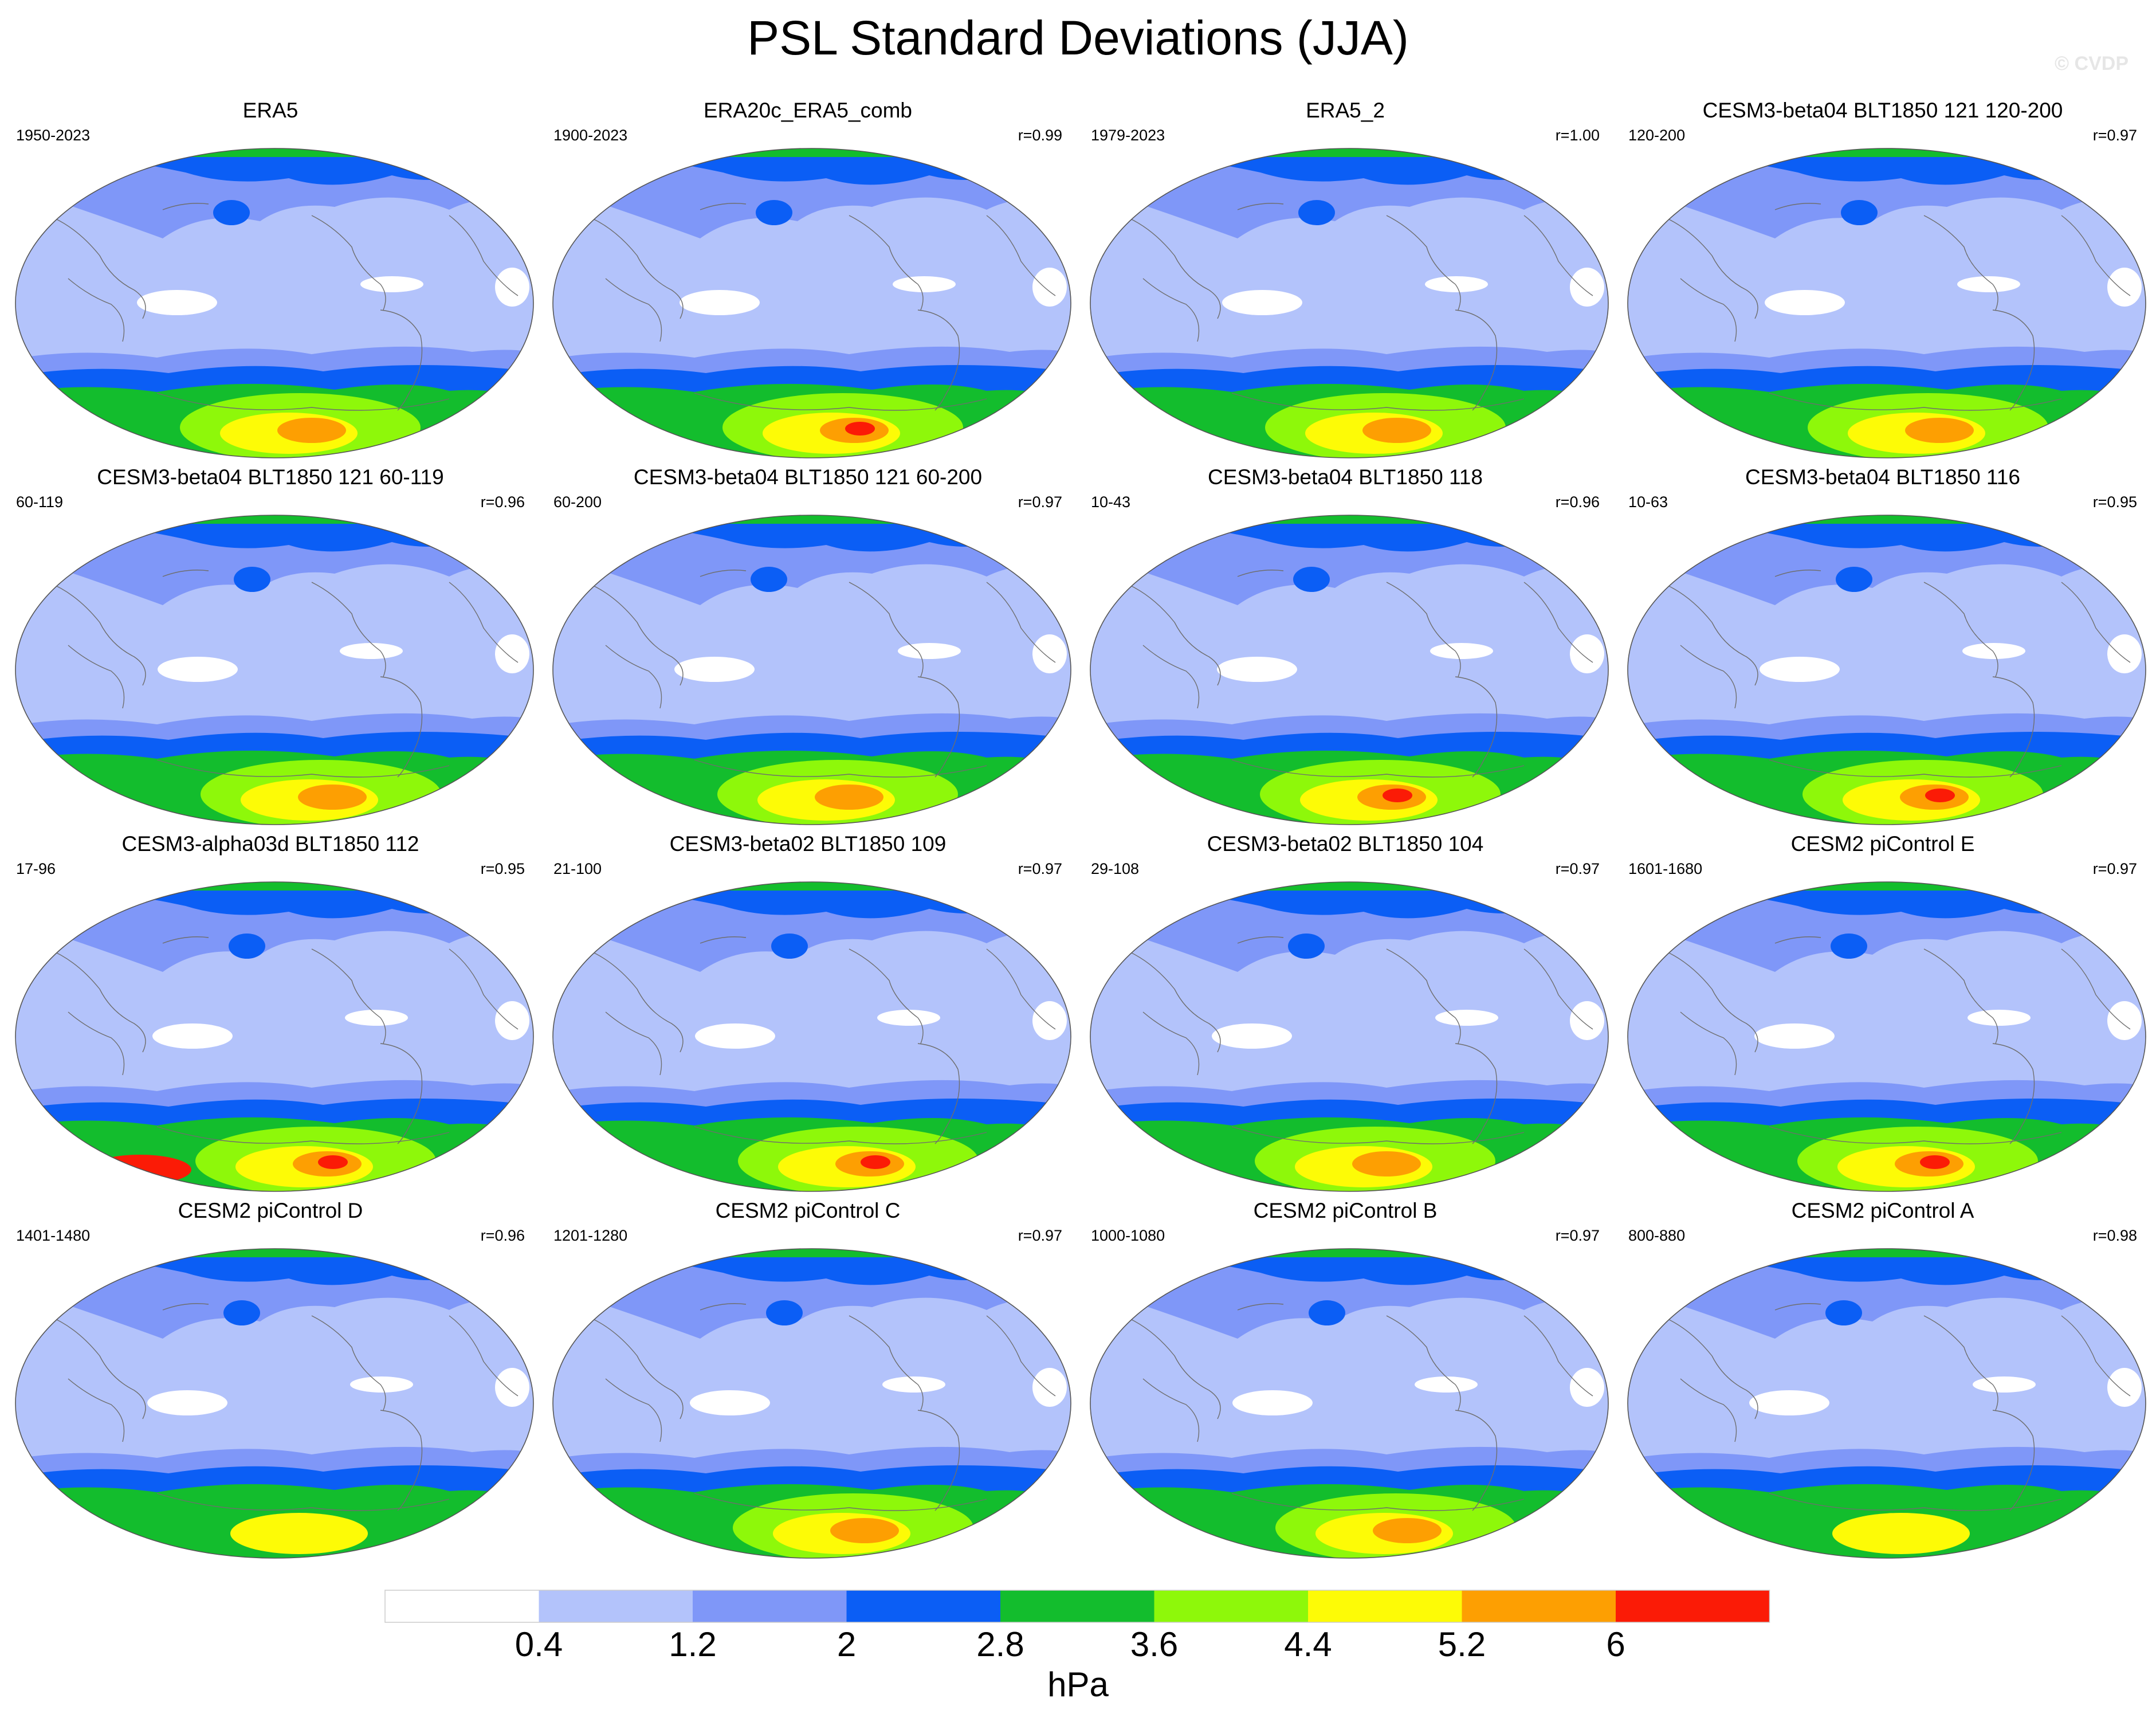  I want to click on panel-years: 10-63, so click(1648, 502).